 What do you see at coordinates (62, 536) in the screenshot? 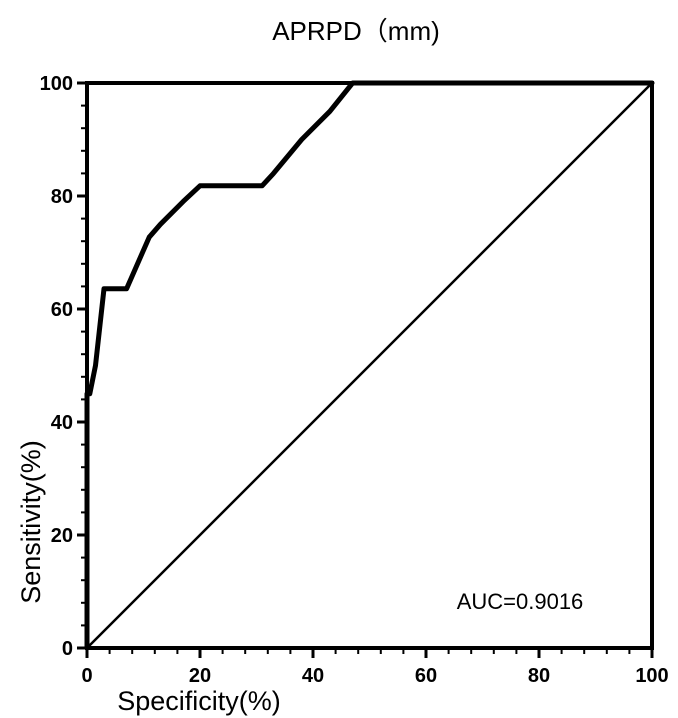
I see `y-tick-label: 20` at bounding box center [62, 536].